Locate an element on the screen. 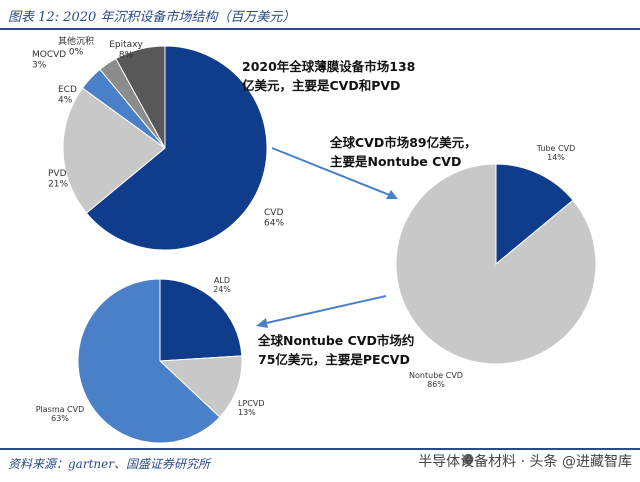 The height and width of the screenshot is (482, 640). bottom-rule is located at coordinates (320, 449).